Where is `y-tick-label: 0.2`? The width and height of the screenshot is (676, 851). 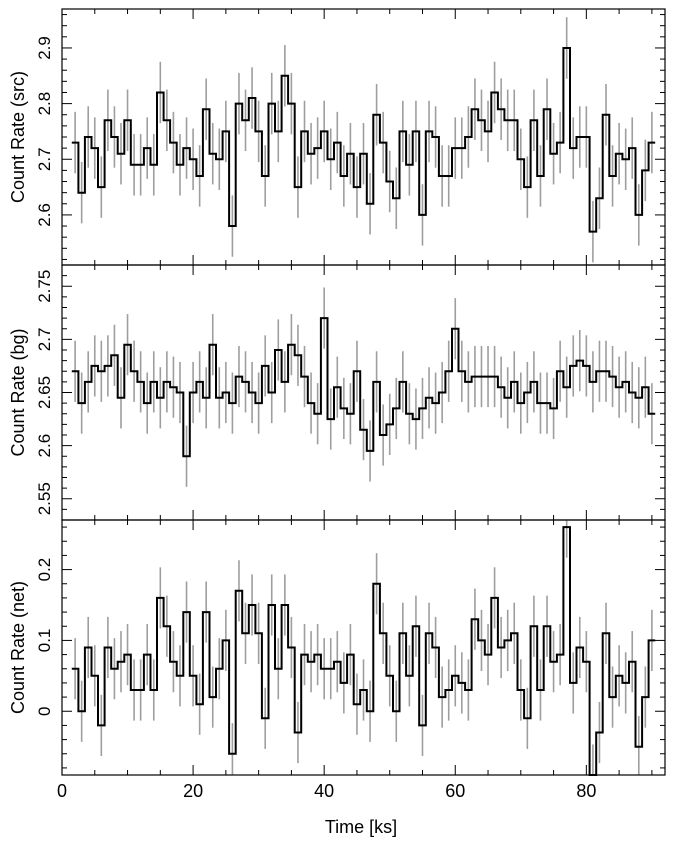
y-tick-label: 0.2 is located at coordinates (44, 570).